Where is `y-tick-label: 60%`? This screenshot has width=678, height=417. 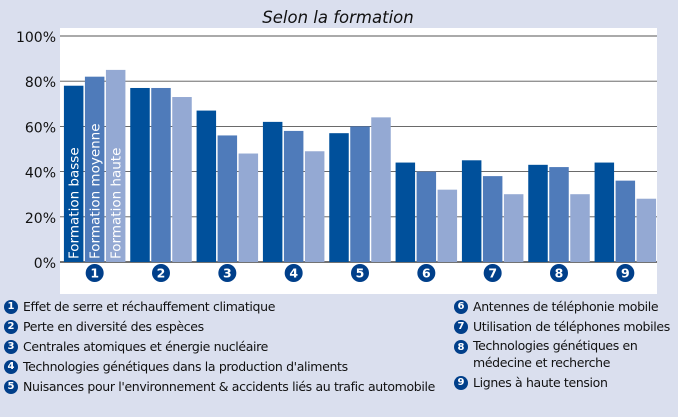
y-tick-label: 60% is located at coordinates (40, 128).